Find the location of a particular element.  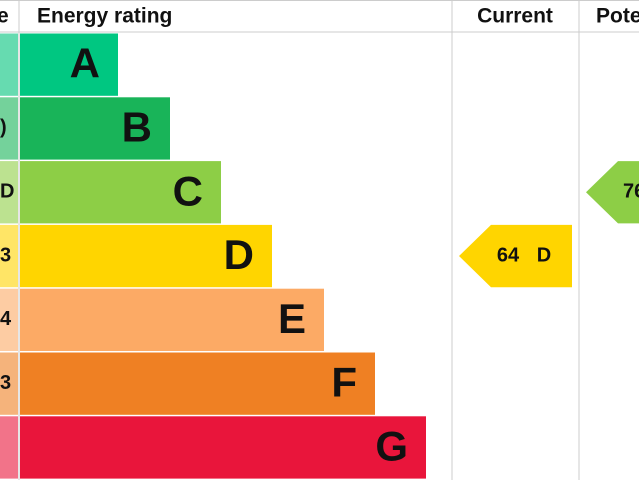

potential-value: 76 is located at coordinates (631, 192).